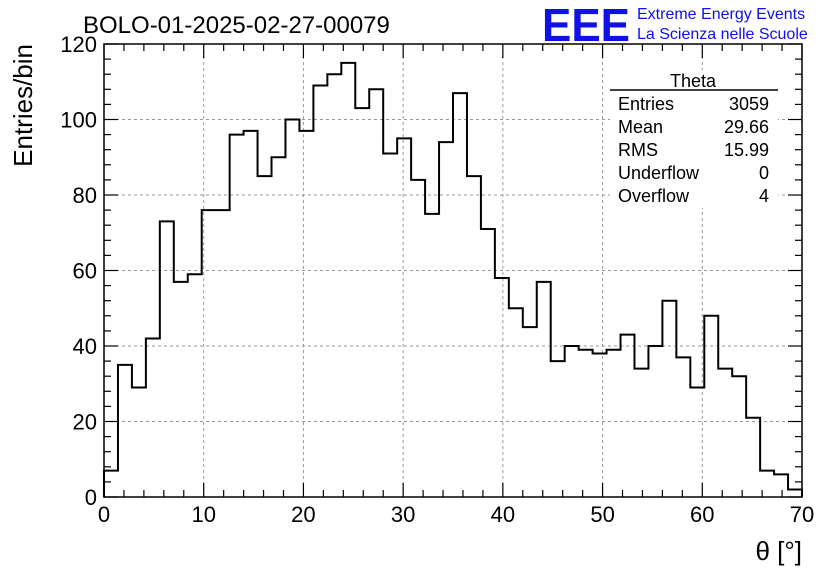 The image size is (836, 577). I want to click on x-tick-label: 30, so click(403, 514).